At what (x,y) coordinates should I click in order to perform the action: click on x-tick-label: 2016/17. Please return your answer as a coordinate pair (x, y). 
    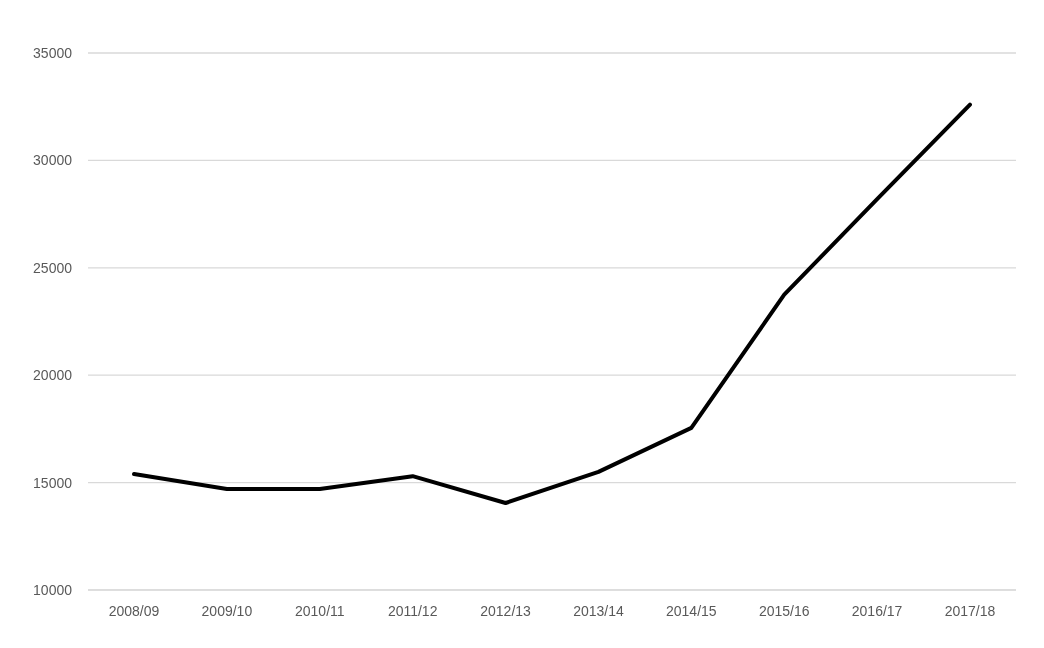
    Looking at the image, I should click on (877, 610).